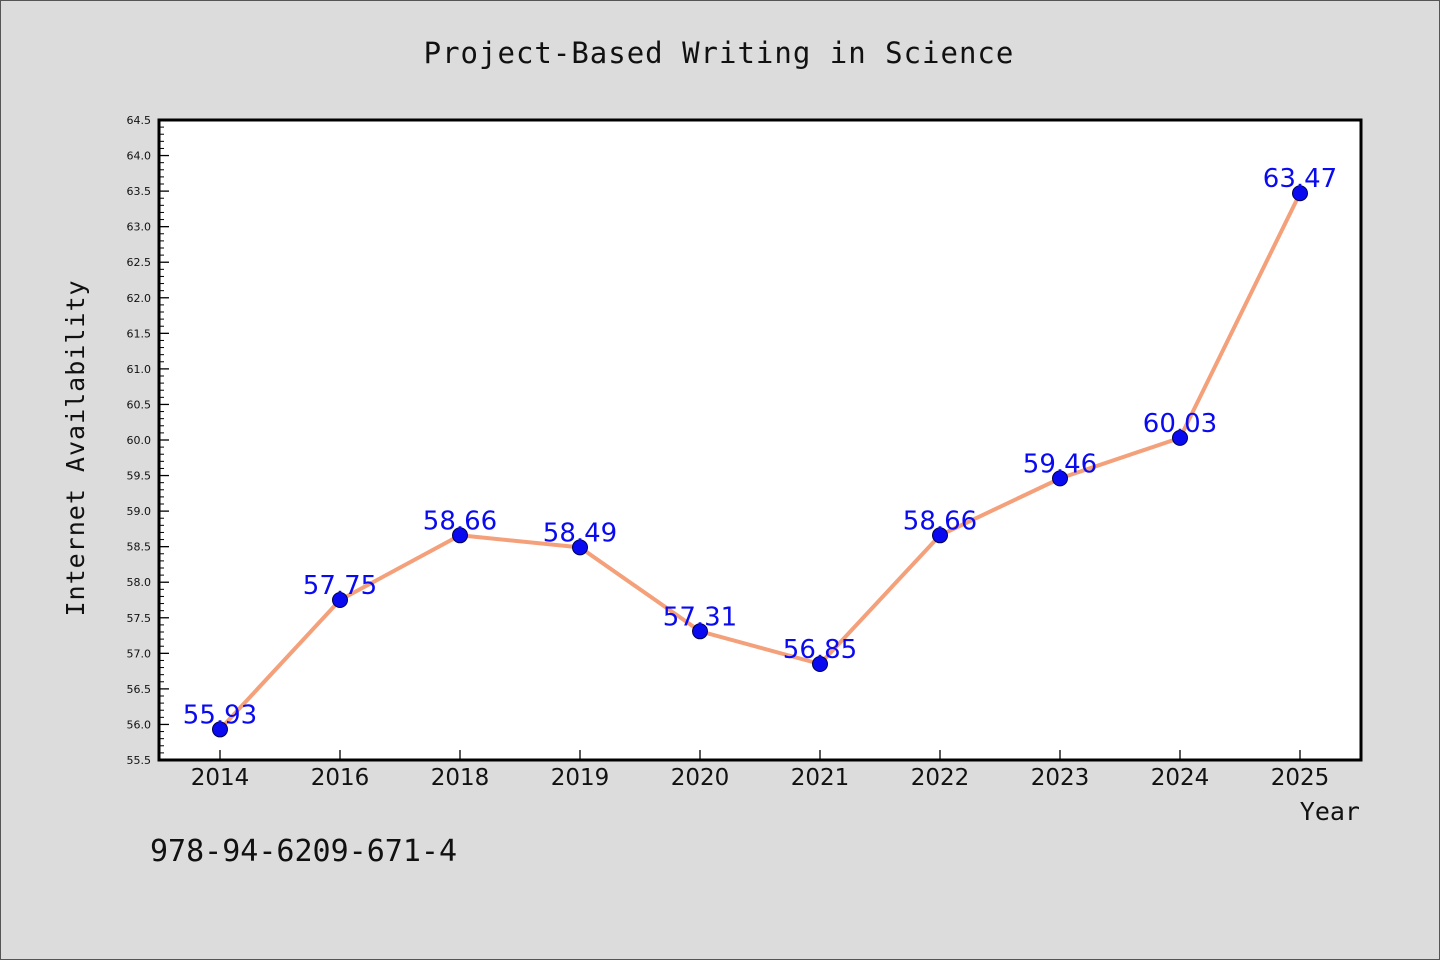 This screenshot has height=960, width=1440. I want to click on x-axis: 2014 2016 2018 2019 2020 2021 2022 2023 2024 2025, so click(760, 770).